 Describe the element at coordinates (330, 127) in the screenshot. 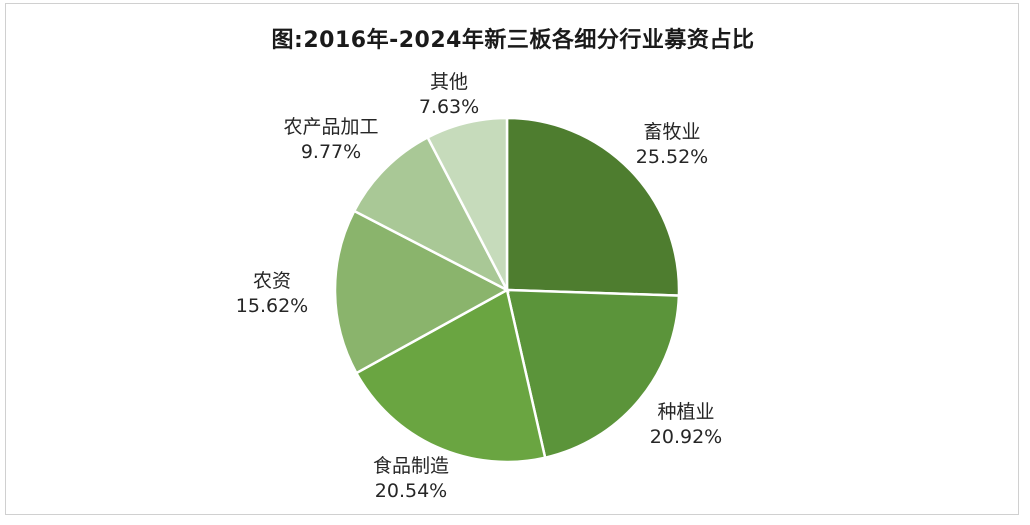

I see `slice-name-label: 农产品加工` at that location.